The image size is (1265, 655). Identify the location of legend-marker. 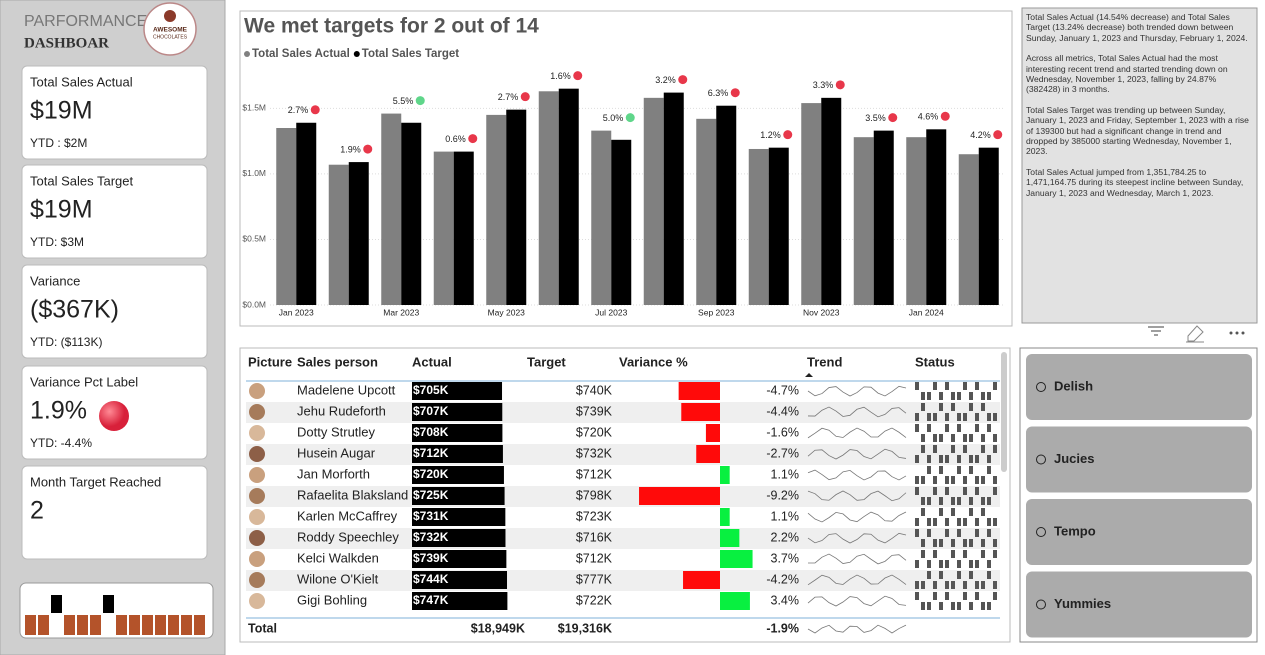
(356, 54).